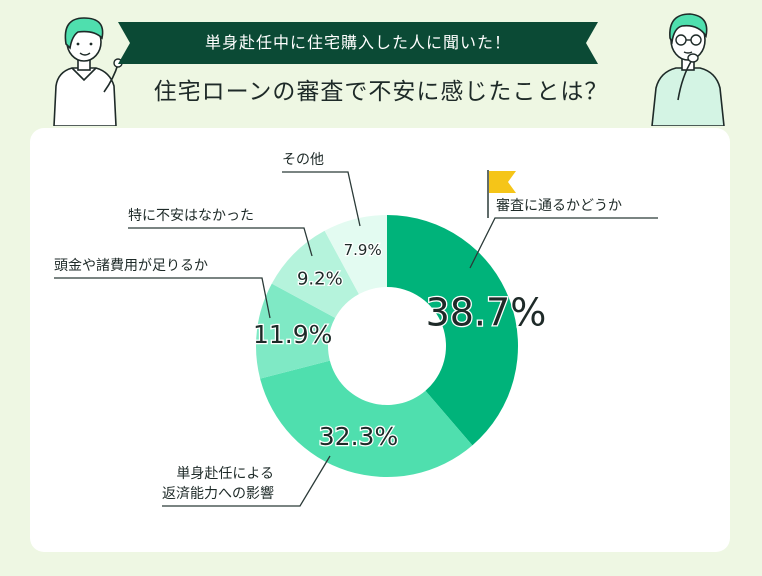 The image size is (762, 576). What do you see at coordinates (218, 484) in the screenshot?
I see `category-label-2: 単身赴任による返済能力への影響` at bounding box center [218, 484].